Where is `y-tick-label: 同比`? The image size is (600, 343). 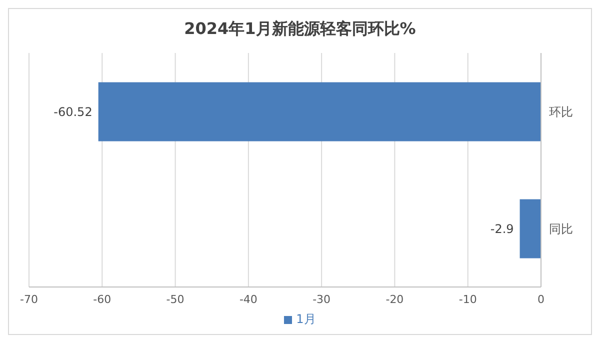 y-tick-label: 同比 is located at coordinates (561, 229).